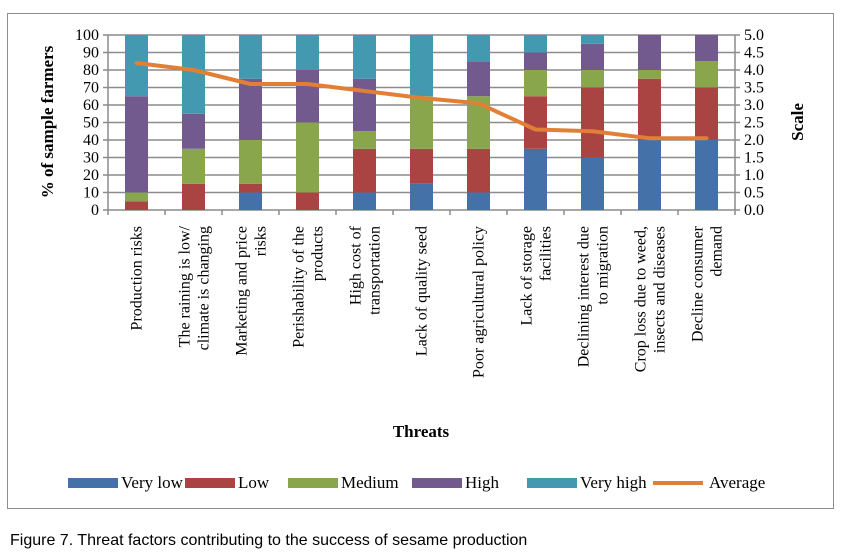  I want to click on y-tick-label: 40, so click(91, 140).